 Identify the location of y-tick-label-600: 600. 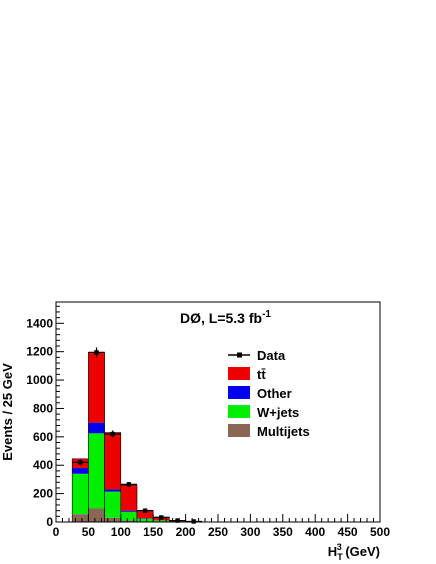
(43, 437).